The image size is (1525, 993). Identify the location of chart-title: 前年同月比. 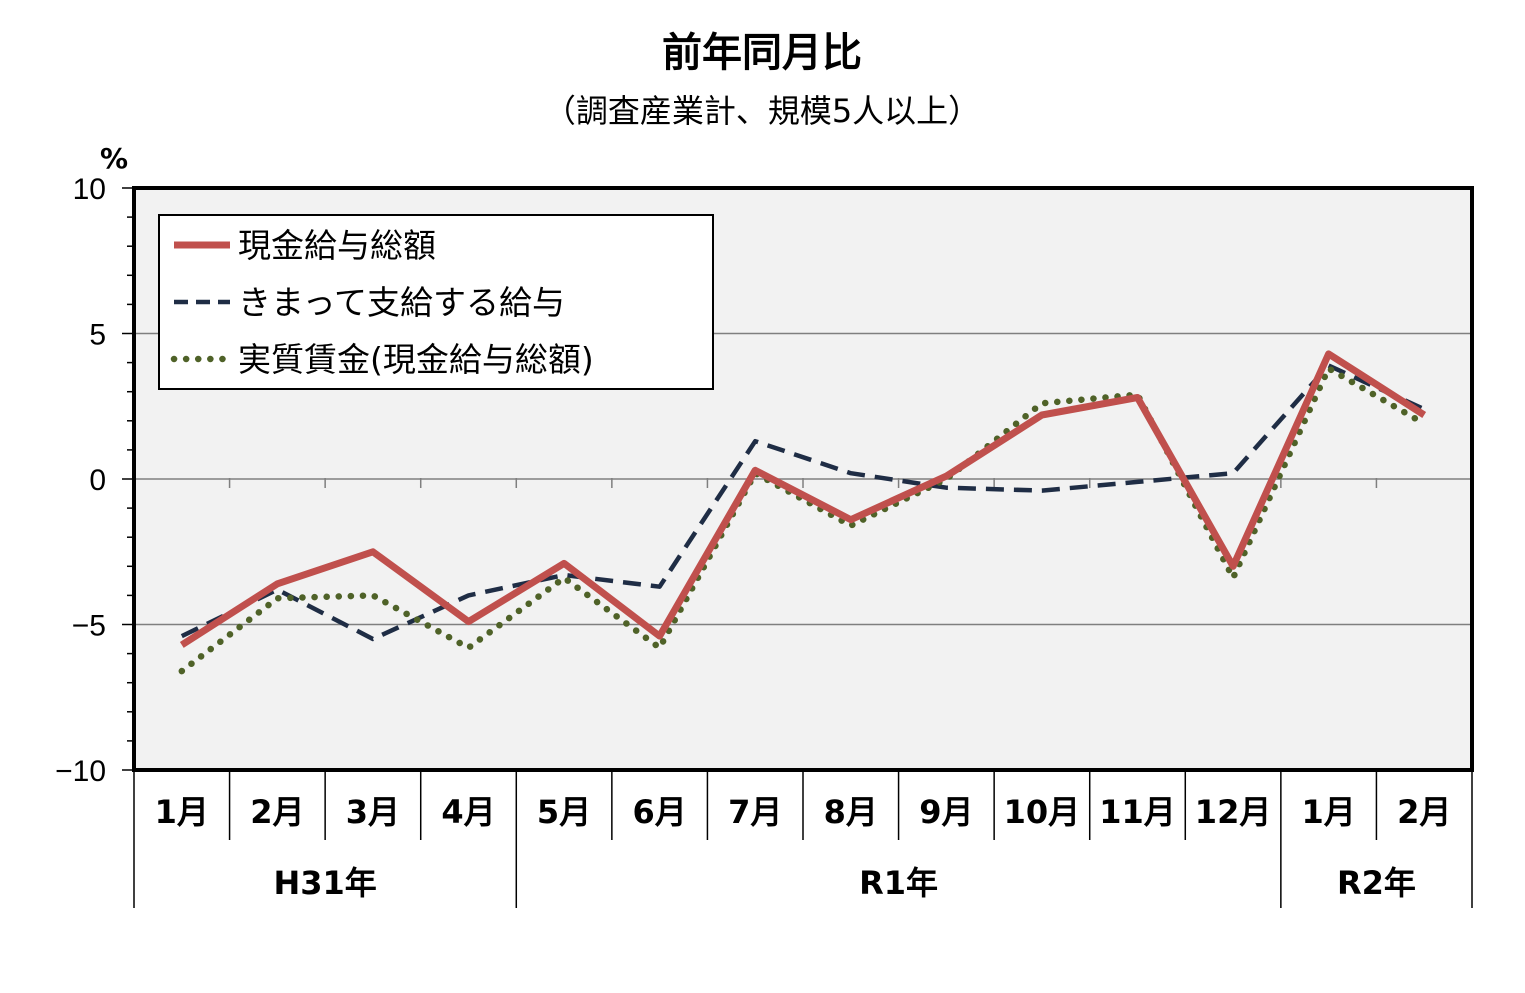
(762, 53).